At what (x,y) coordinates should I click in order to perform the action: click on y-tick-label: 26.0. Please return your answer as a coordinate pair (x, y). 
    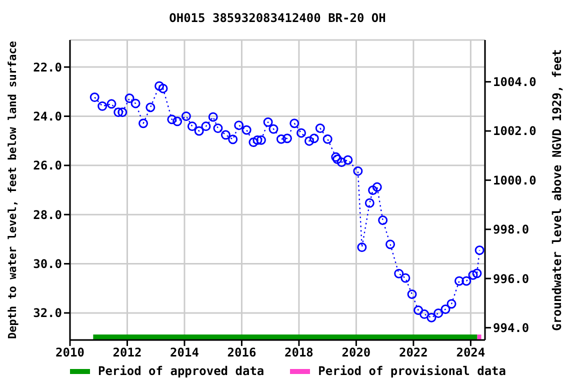
    Looking at the image, I should click on (47, 165).